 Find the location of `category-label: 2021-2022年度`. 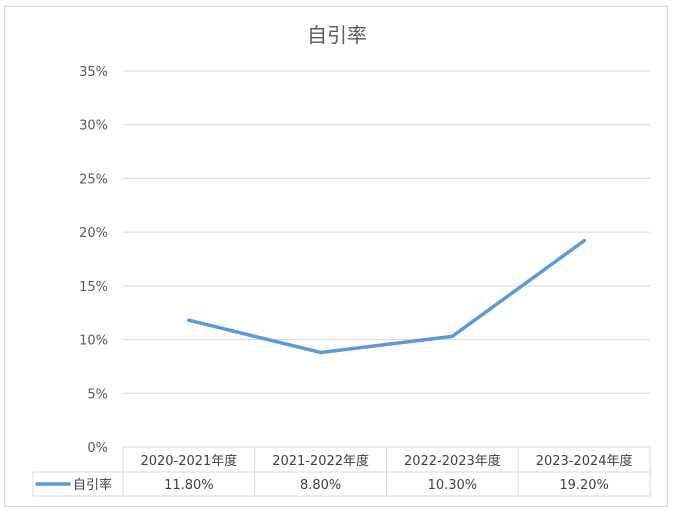

category-label: 2021-2022年度 is located at coordinates (320, 461).